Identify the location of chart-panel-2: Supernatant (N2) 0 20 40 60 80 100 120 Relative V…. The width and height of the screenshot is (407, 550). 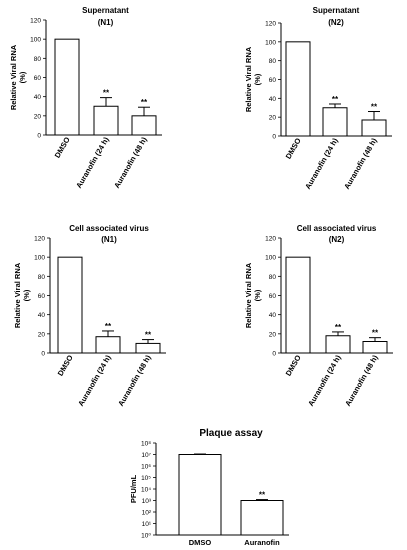
(318, 98).